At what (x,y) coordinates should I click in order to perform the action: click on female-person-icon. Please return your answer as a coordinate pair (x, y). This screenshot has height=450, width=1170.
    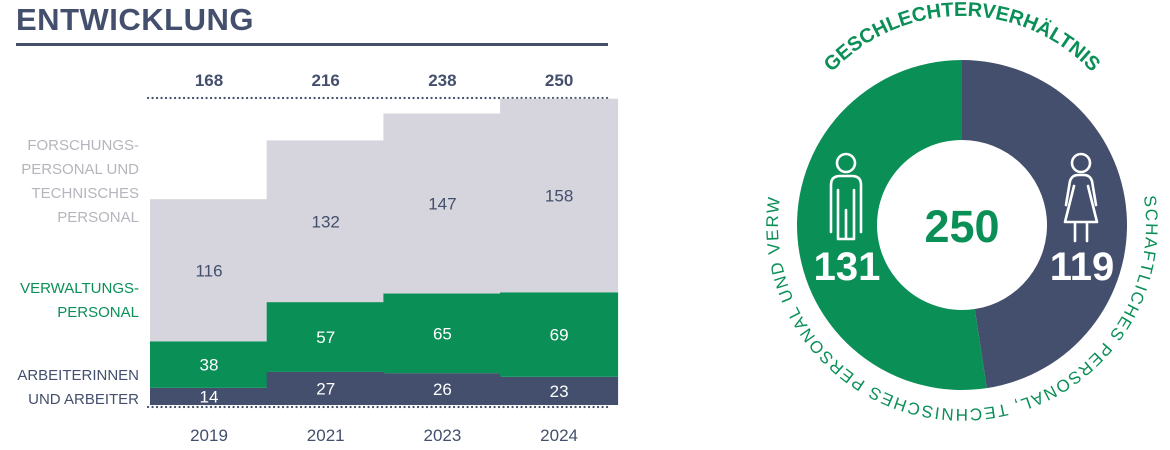
    Looking at the image, I should click on (1081, 197).